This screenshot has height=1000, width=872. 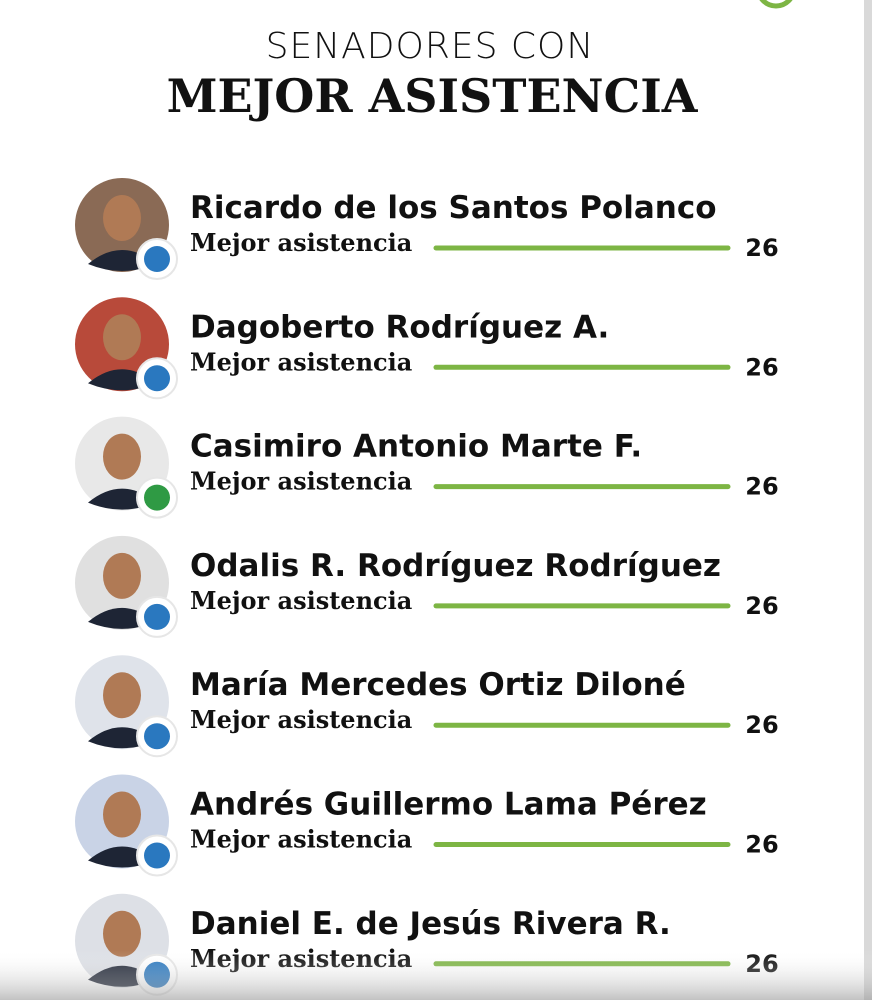 I want to click on senator-name: Ricardo de los Santos Polanco, so click(x=453, y=208).